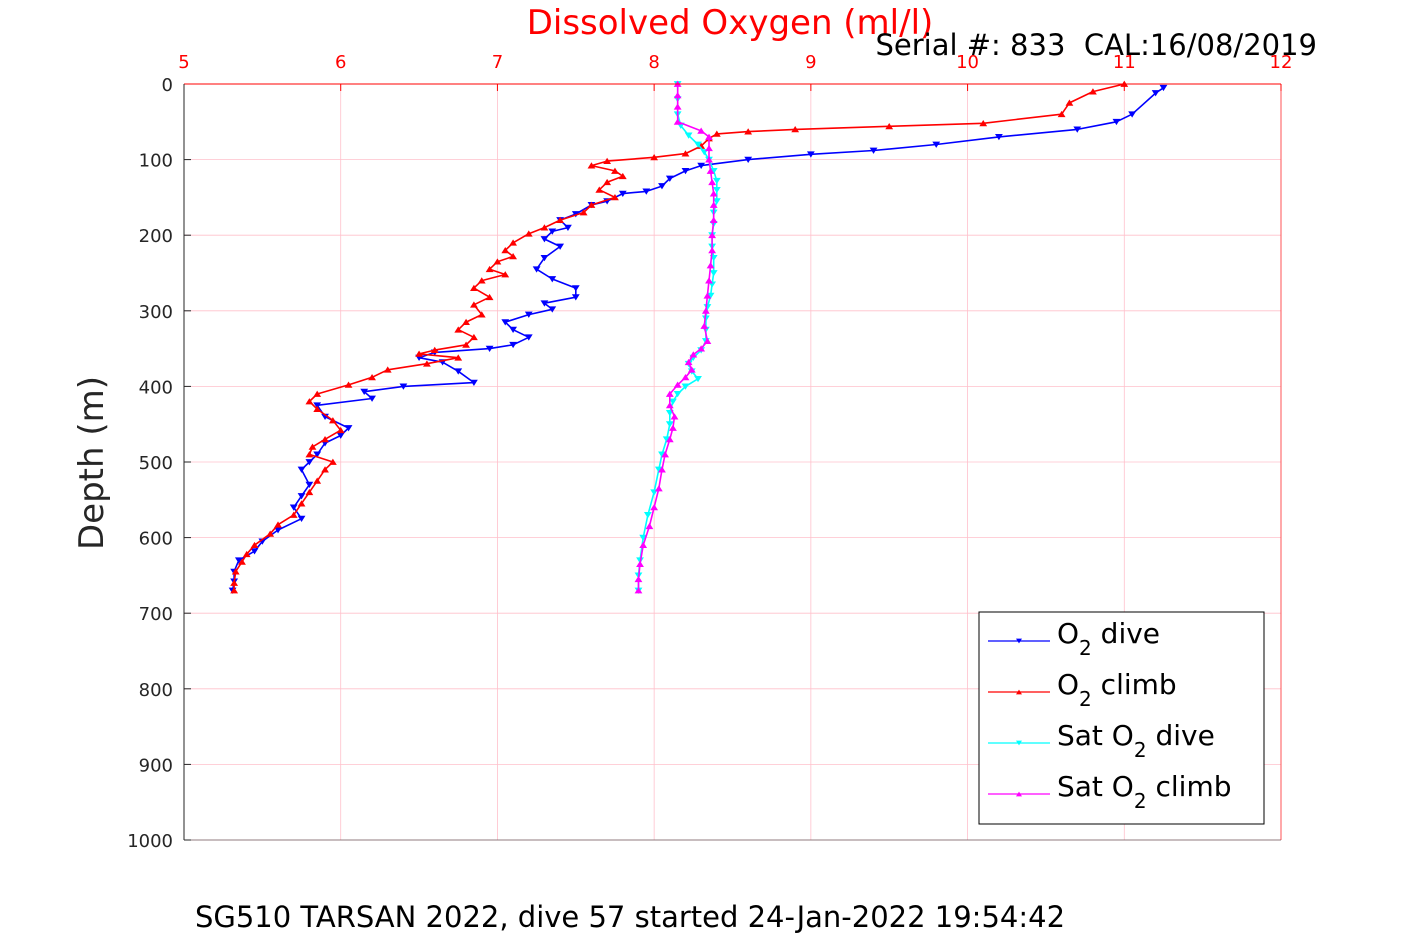 This screenshot has height=945, width=1417. I want to click on legend-entry: O2 dive, so click(1108, 638).